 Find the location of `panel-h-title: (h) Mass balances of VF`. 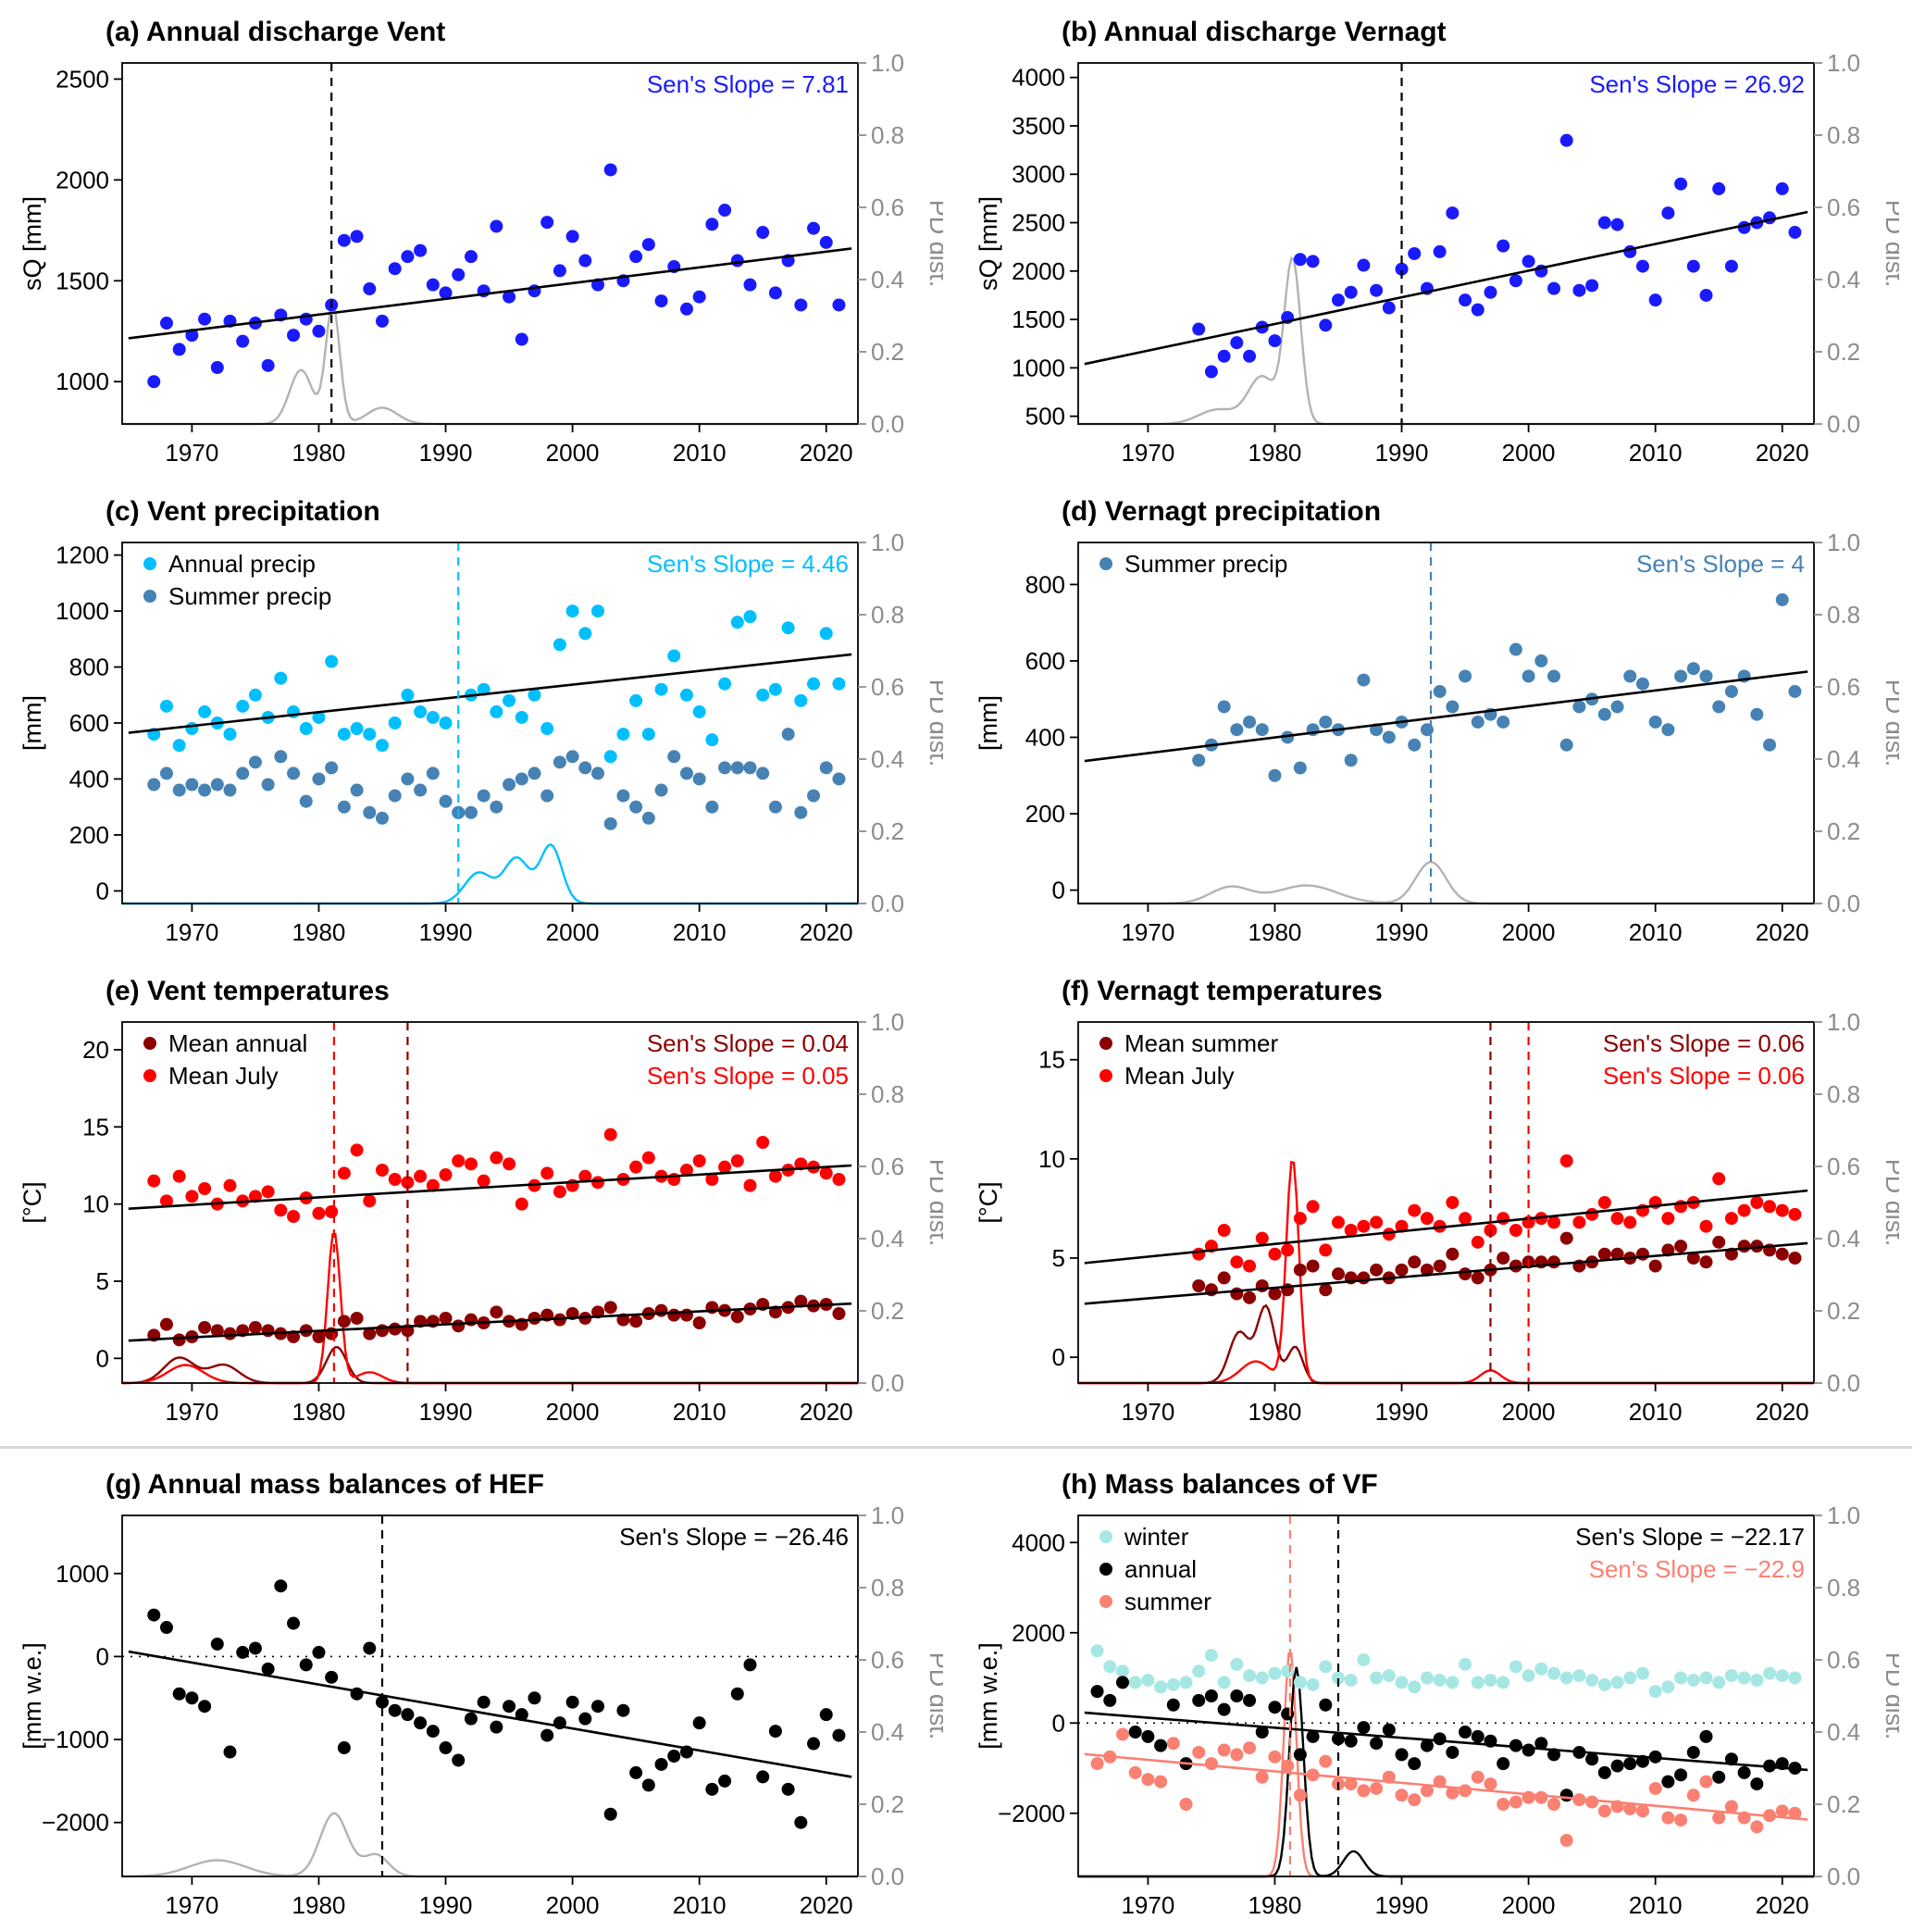

panel-h-title: (h) Mass balances of VF is located at coordinates (1220, 1484).